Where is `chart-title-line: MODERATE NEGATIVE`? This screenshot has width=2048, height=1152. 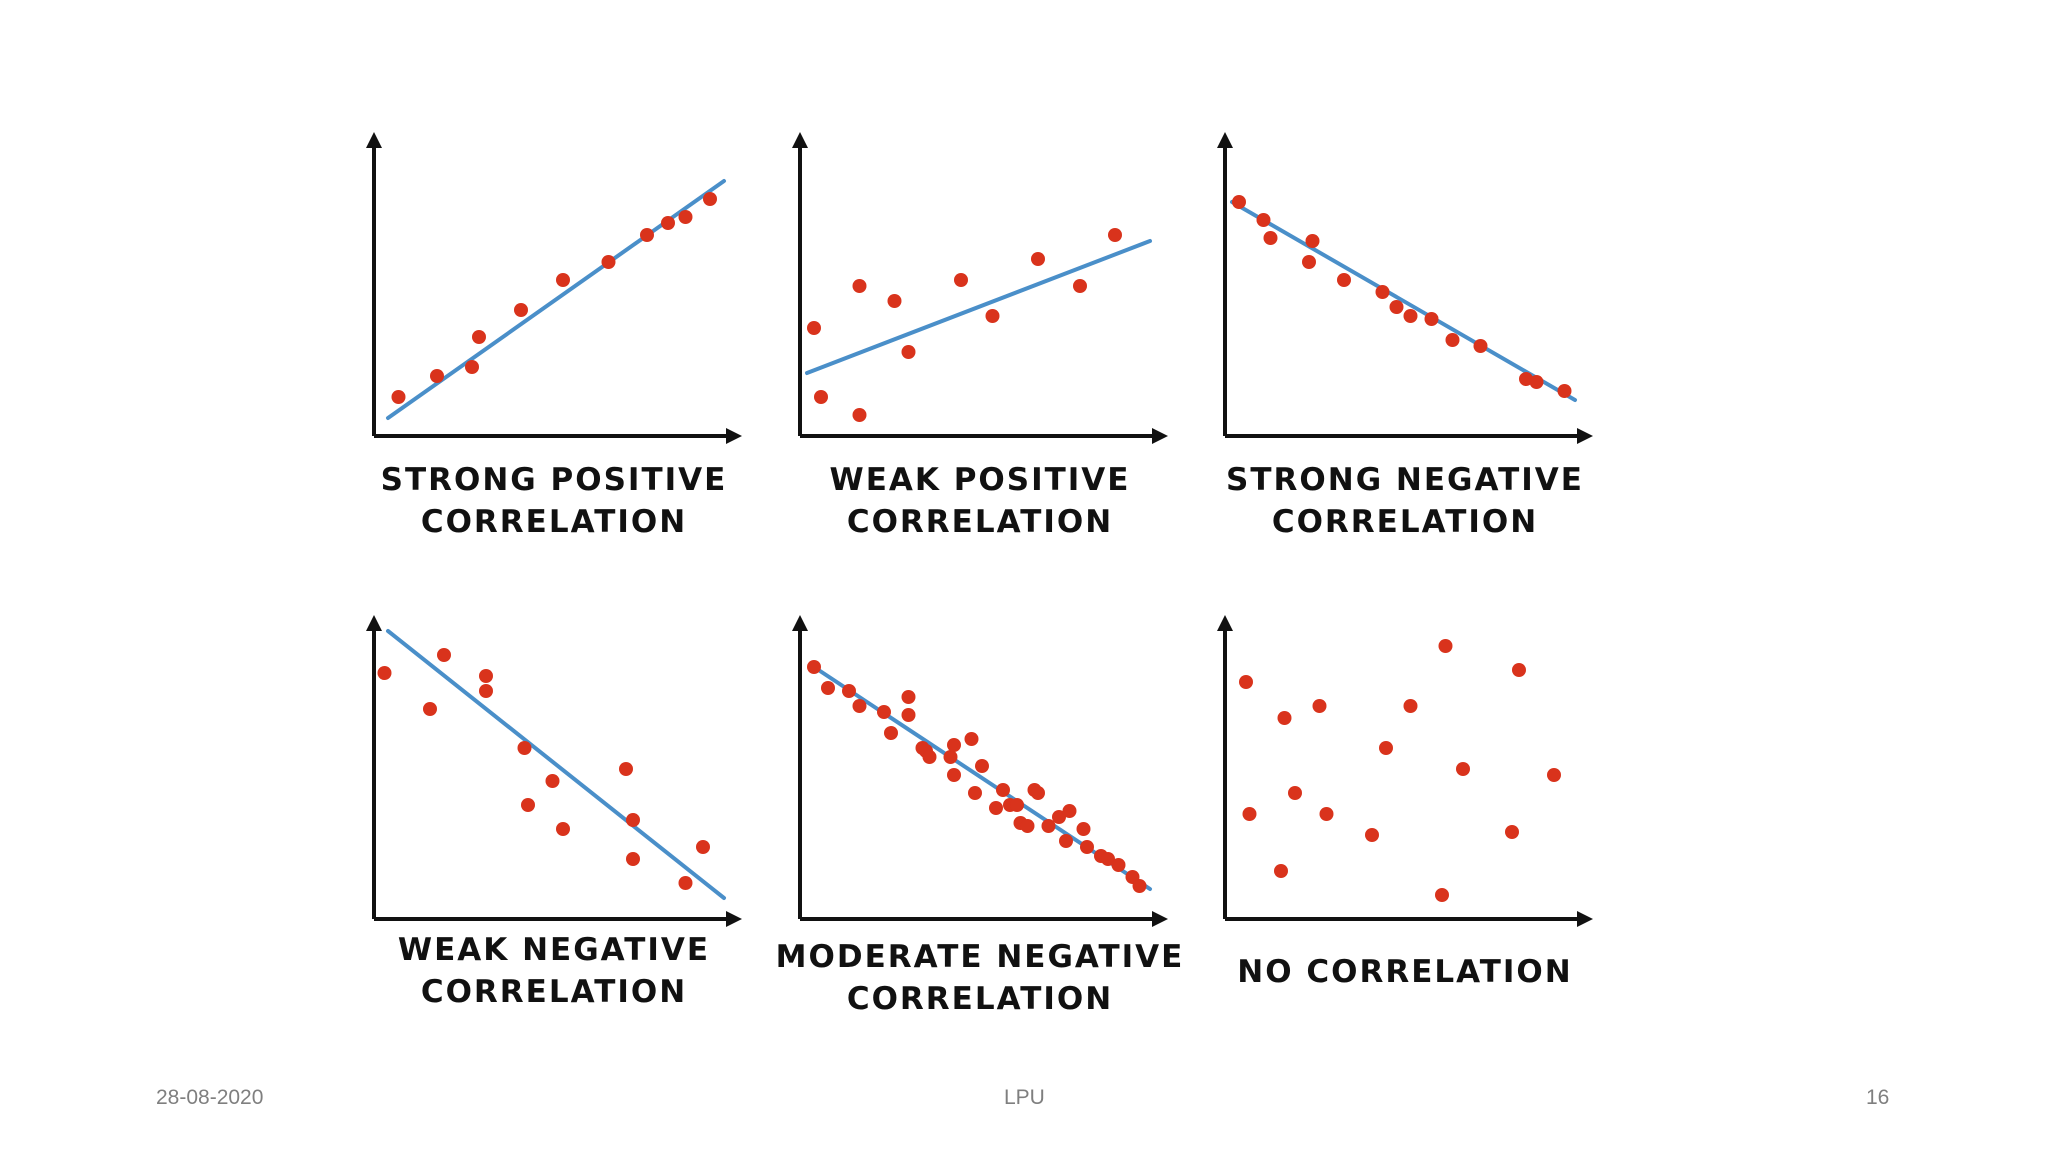 chart-title-line: MODERATE NEGATIVE is located at coordinates (980, 957).